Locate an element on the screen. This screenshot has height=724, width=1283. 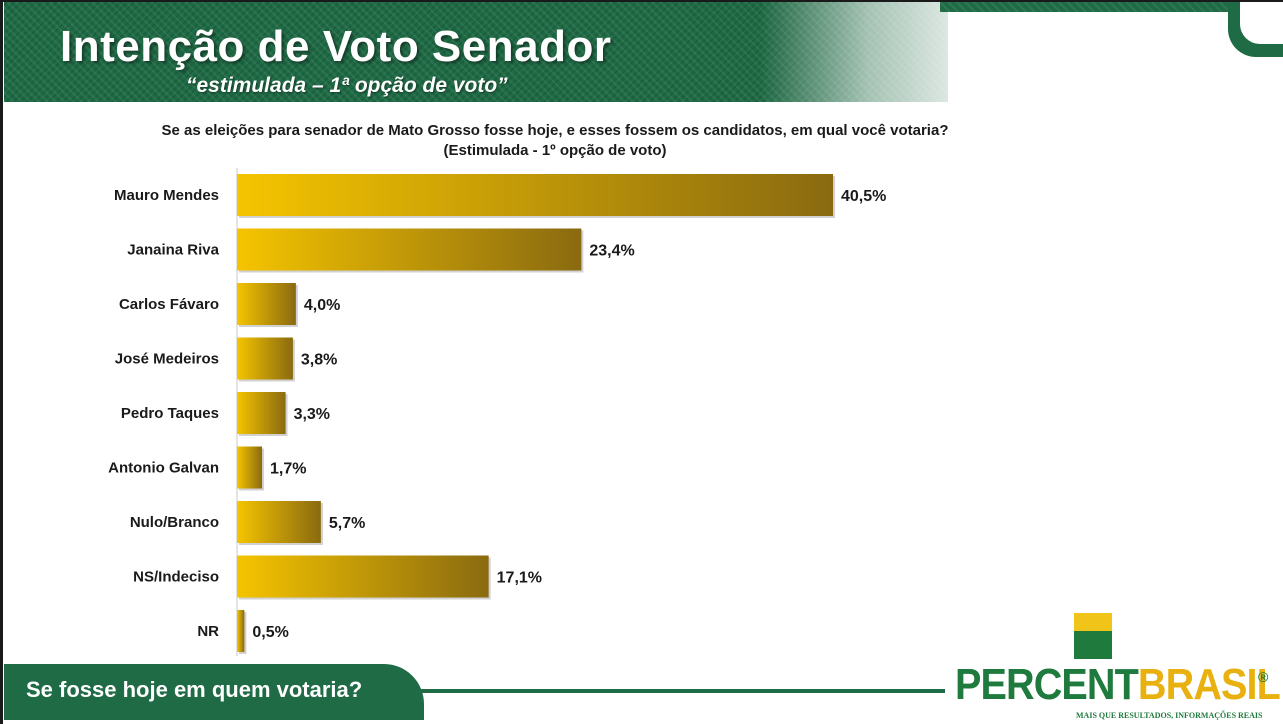
category-label: NR is located at coordinates (208, 631).